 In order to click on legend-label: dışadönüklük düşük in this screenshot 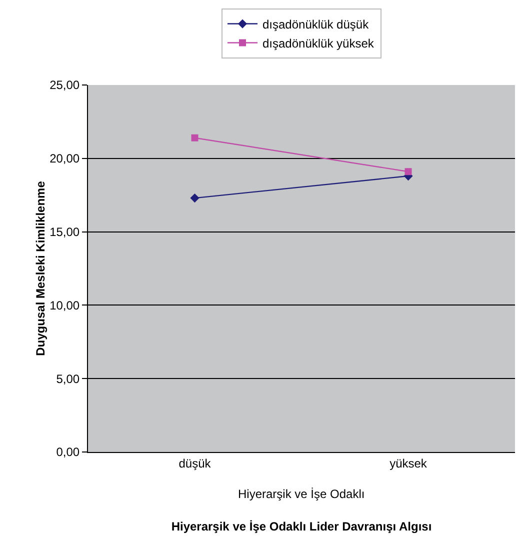, I will do `click(316, 24)`.